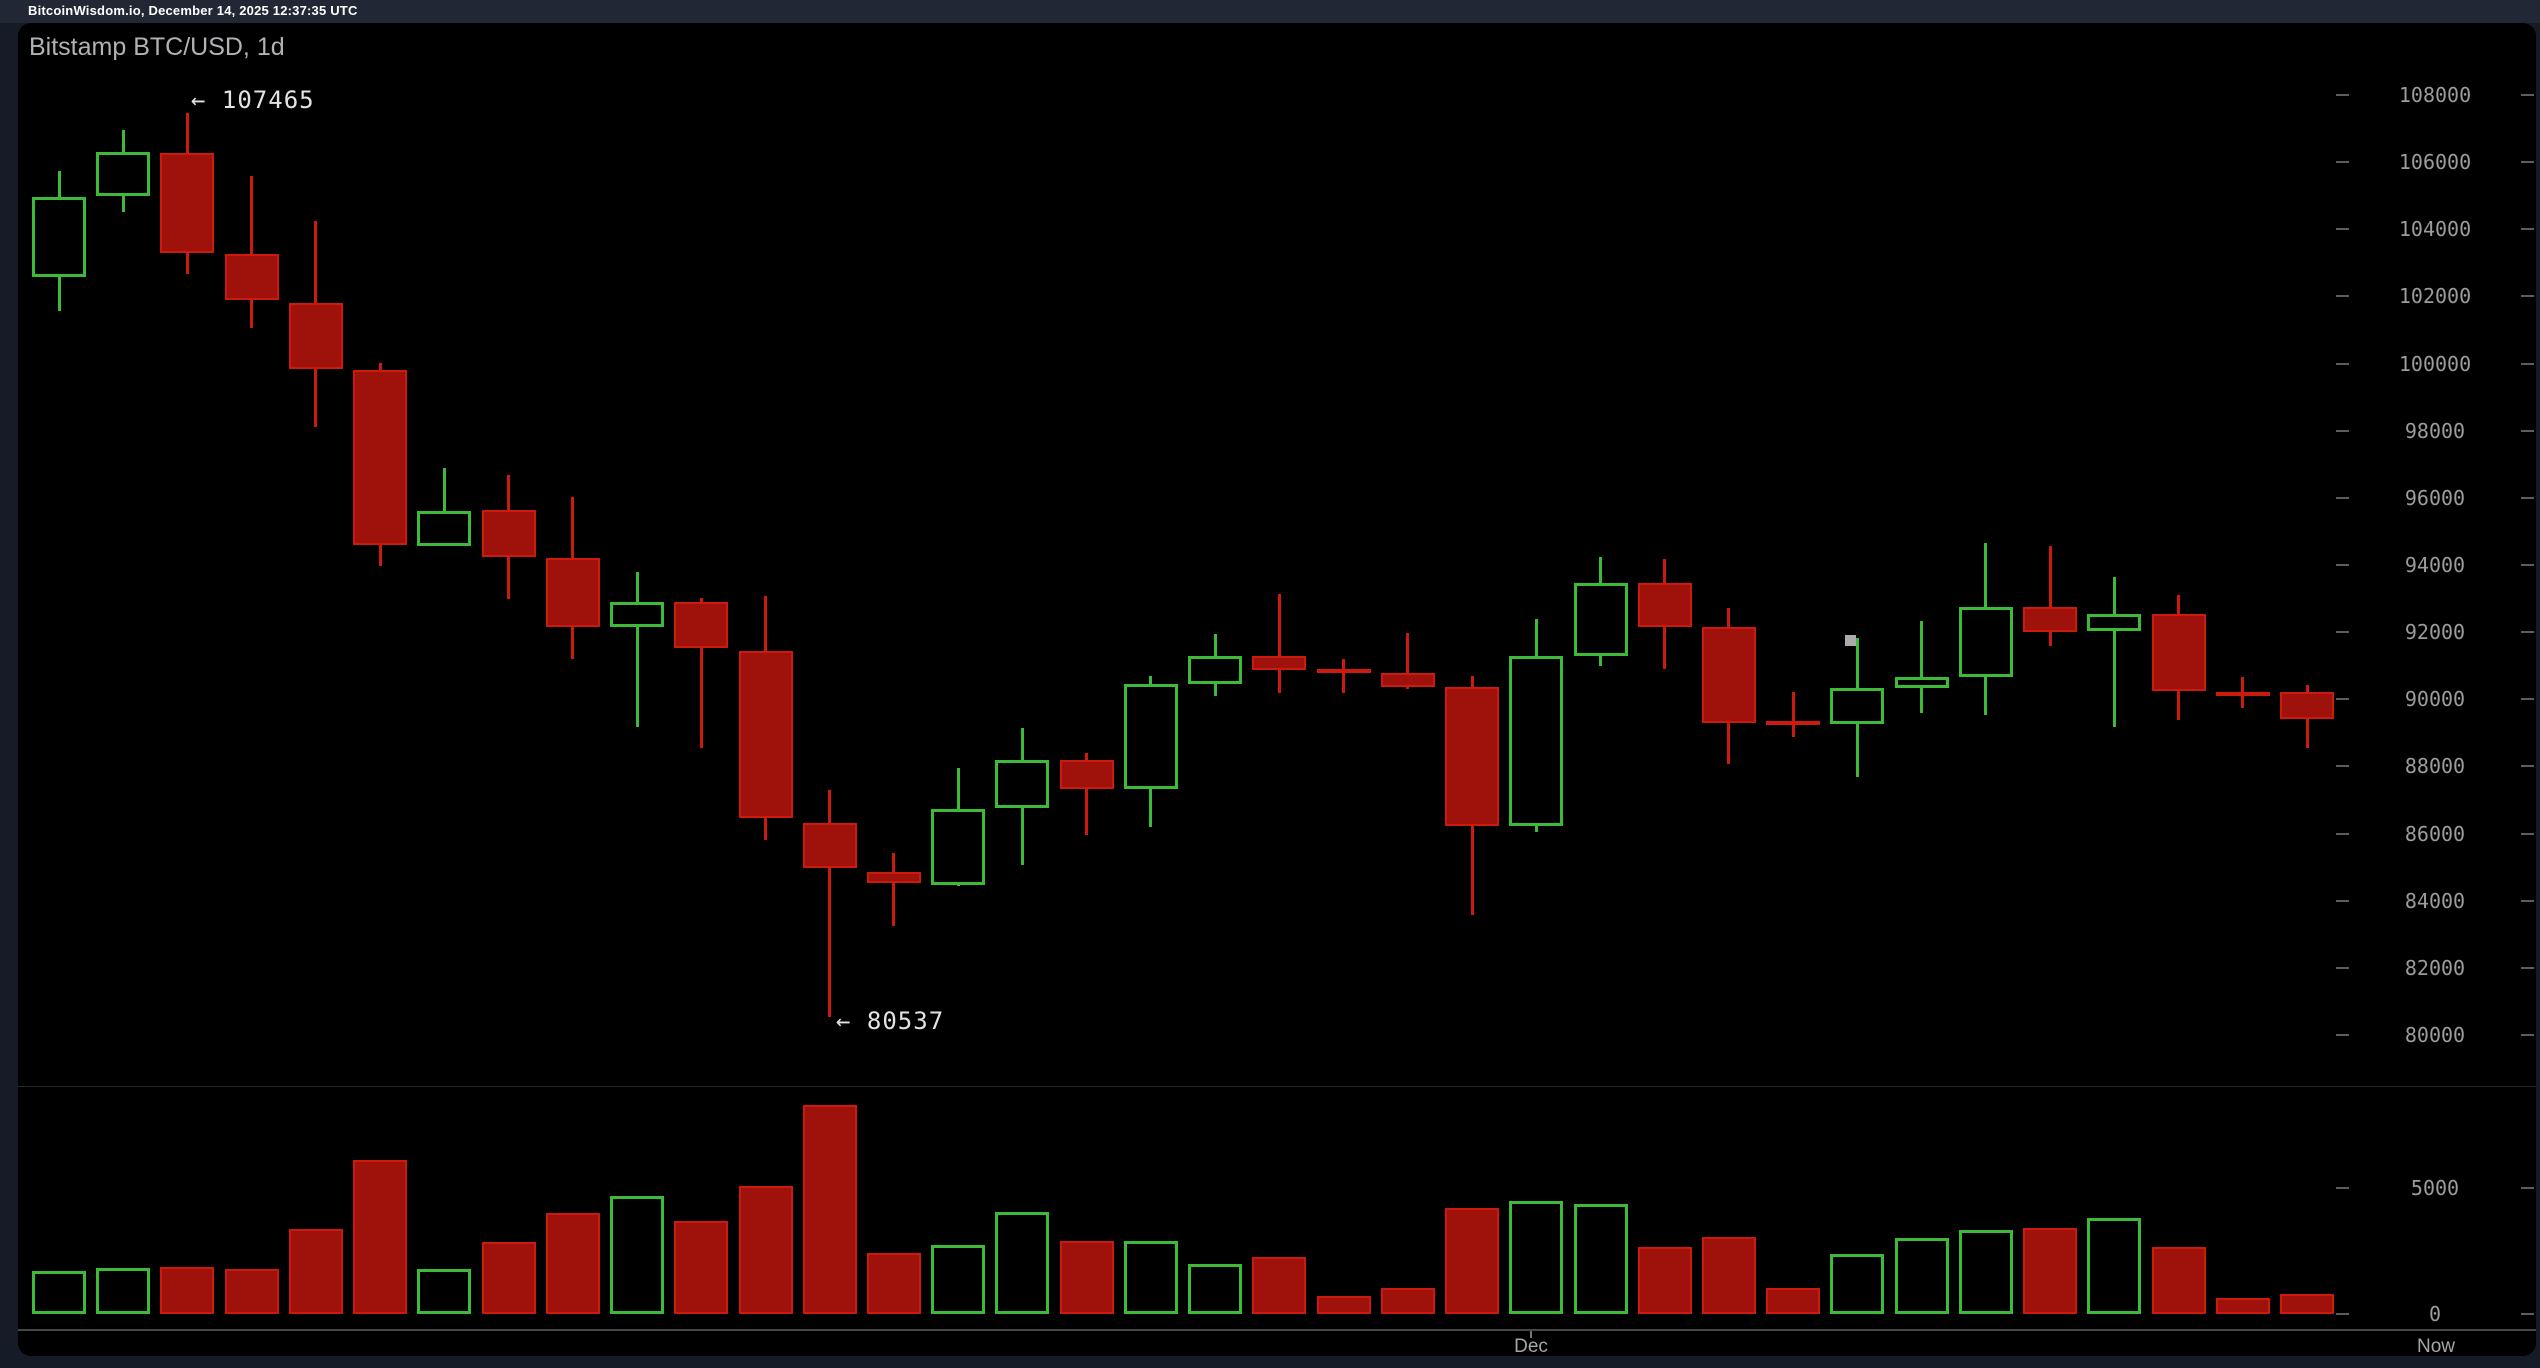  What do you see at coordinates (2435, 565) in the screenshot?
I see `price-axis-label: 94000` at bounding box center [2435, 565].